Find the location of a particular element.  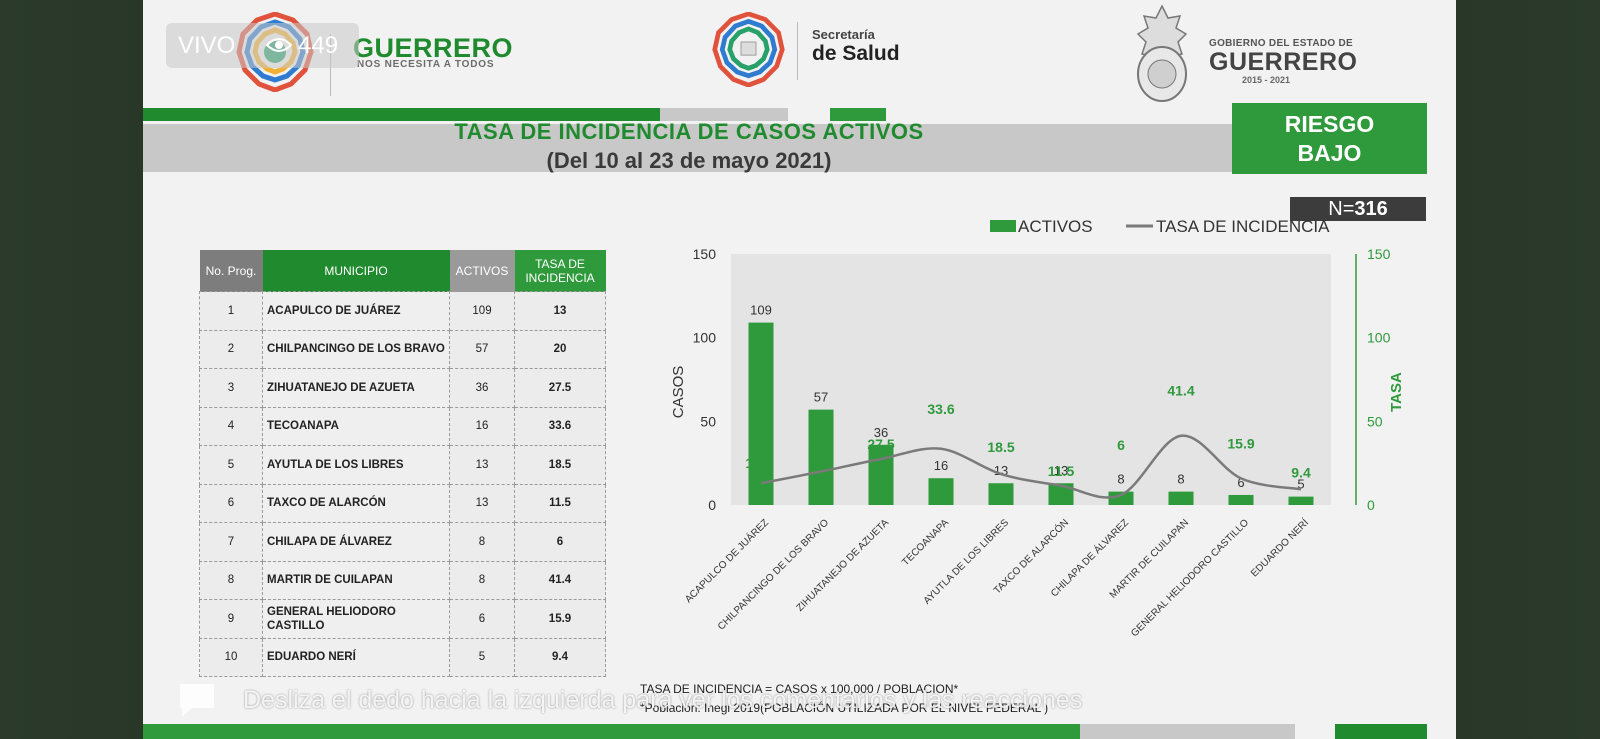

legend-bar-label: ACTIVOS is located at coordinates (1055, 226).